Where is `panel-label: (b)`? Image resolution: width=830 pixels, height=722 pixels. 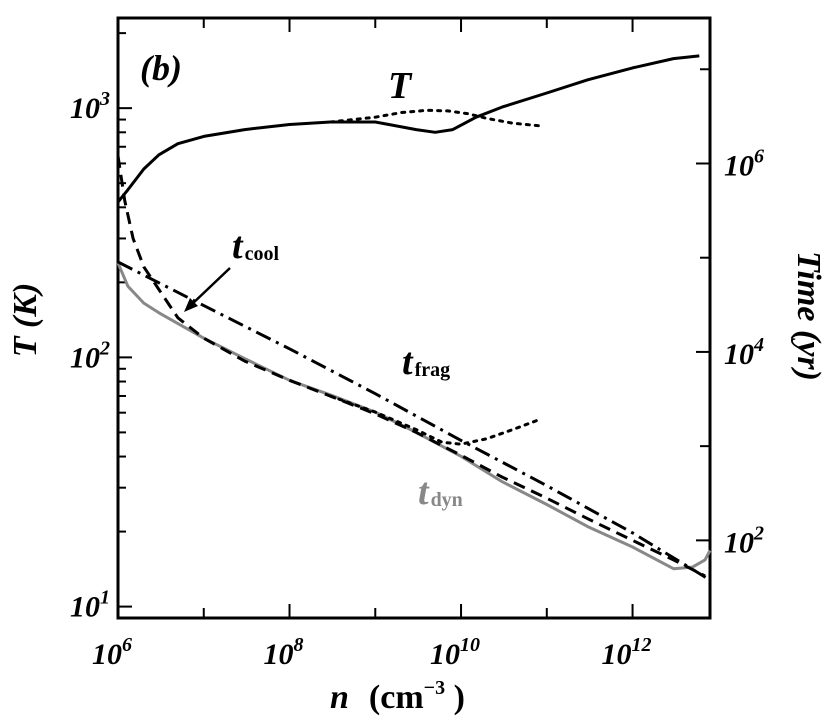
panel-label: (b) is located at coordinates (161, 68).